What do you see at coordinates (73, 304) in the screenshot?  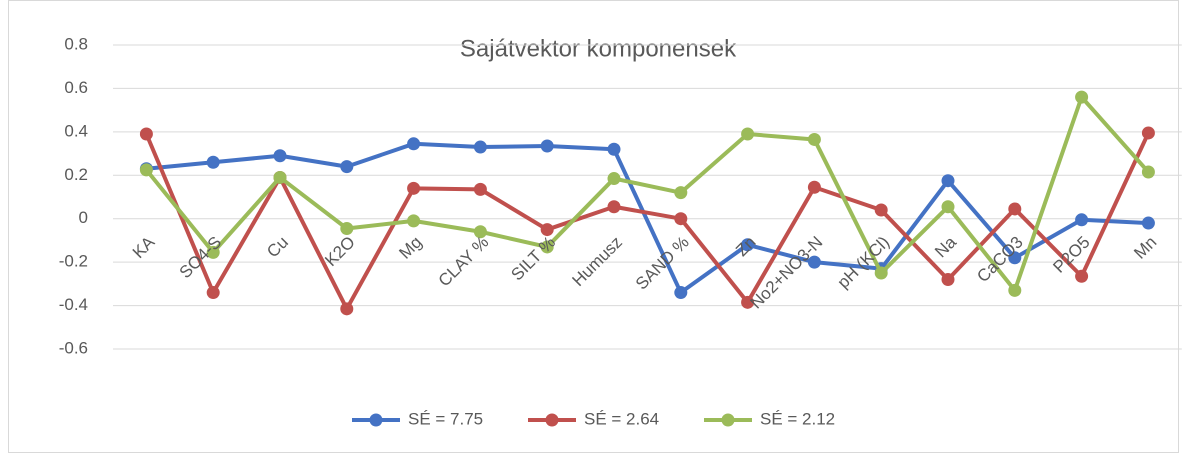 I see `y-tick-label: -0.4` at bounding box center [73, 304].